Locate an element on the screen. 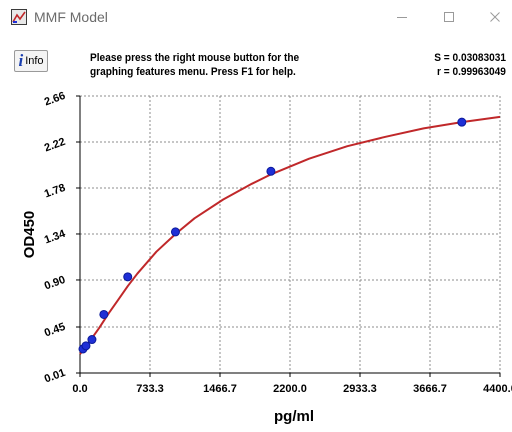 The width and height of the screenshot is (512, 432). maximize-icon is located at coordinates (449, 17).